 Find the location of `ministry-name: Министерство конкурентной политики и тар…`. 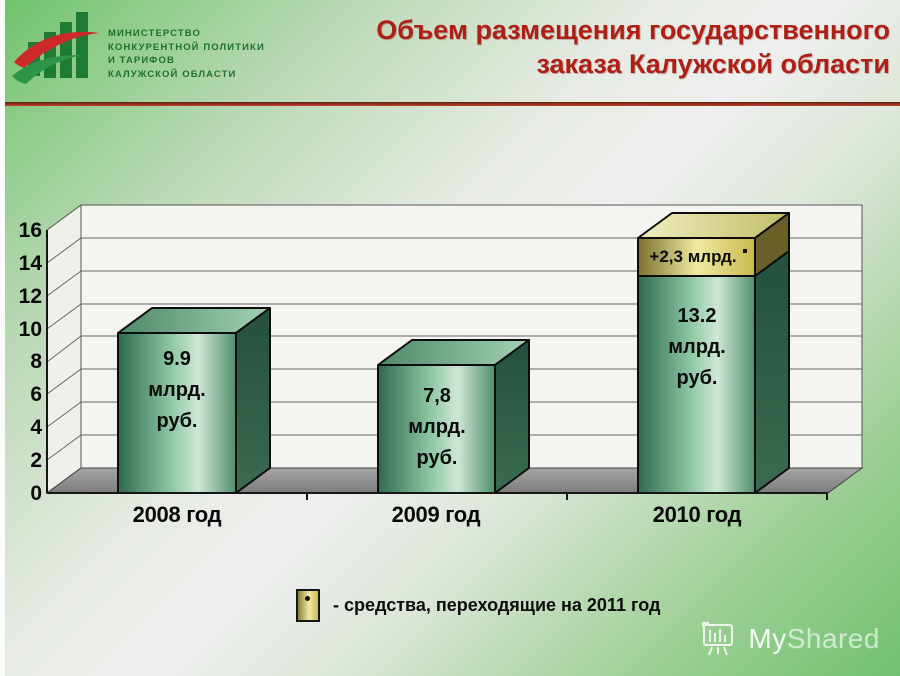

ministry-name: Министерство конкурентной политики и тар… is located at coordinates (186, 54).